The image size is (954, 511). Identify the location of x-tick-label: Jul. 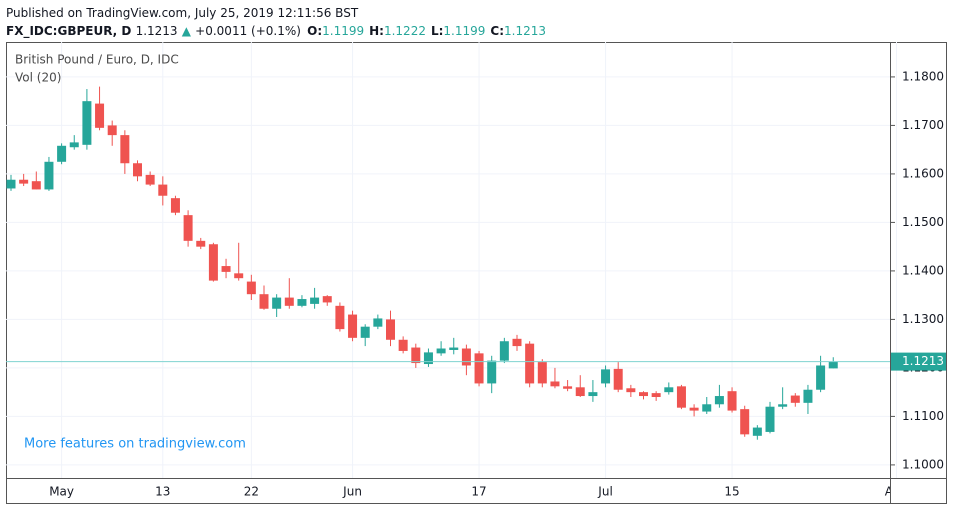
(604, 492).